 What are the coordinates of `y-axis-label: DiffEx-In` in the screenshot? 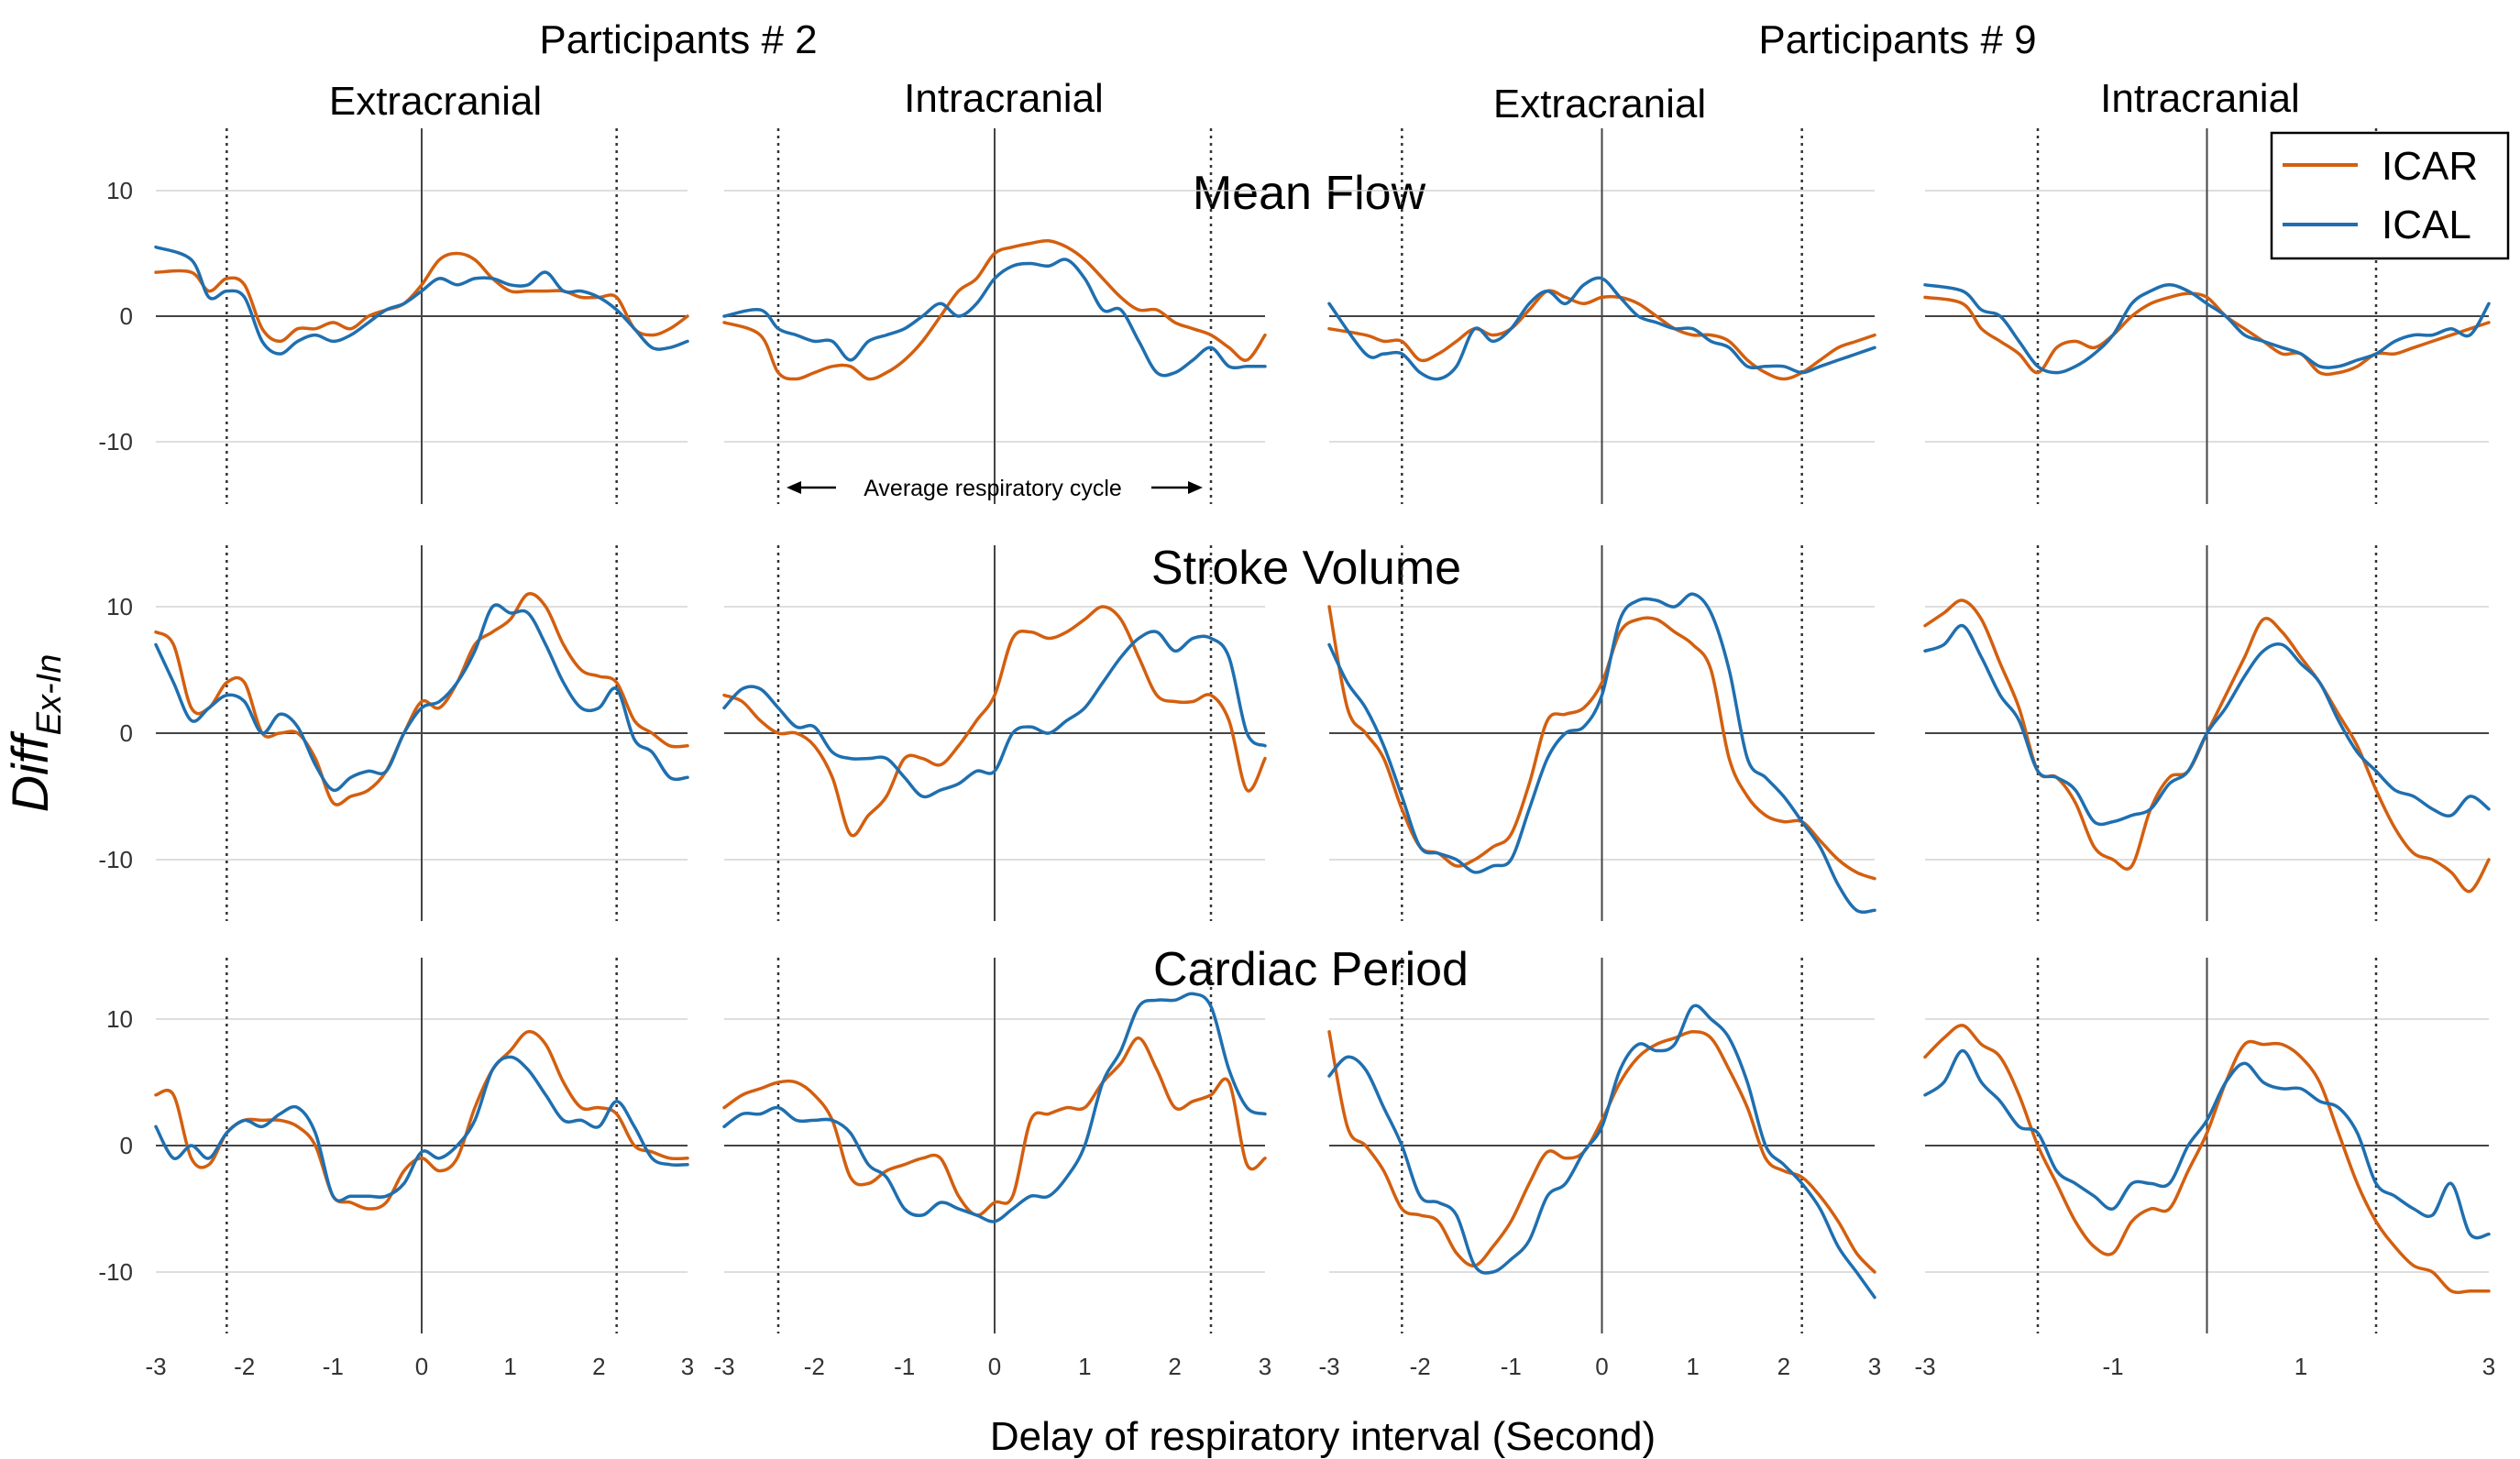 It's located at (35, 734).